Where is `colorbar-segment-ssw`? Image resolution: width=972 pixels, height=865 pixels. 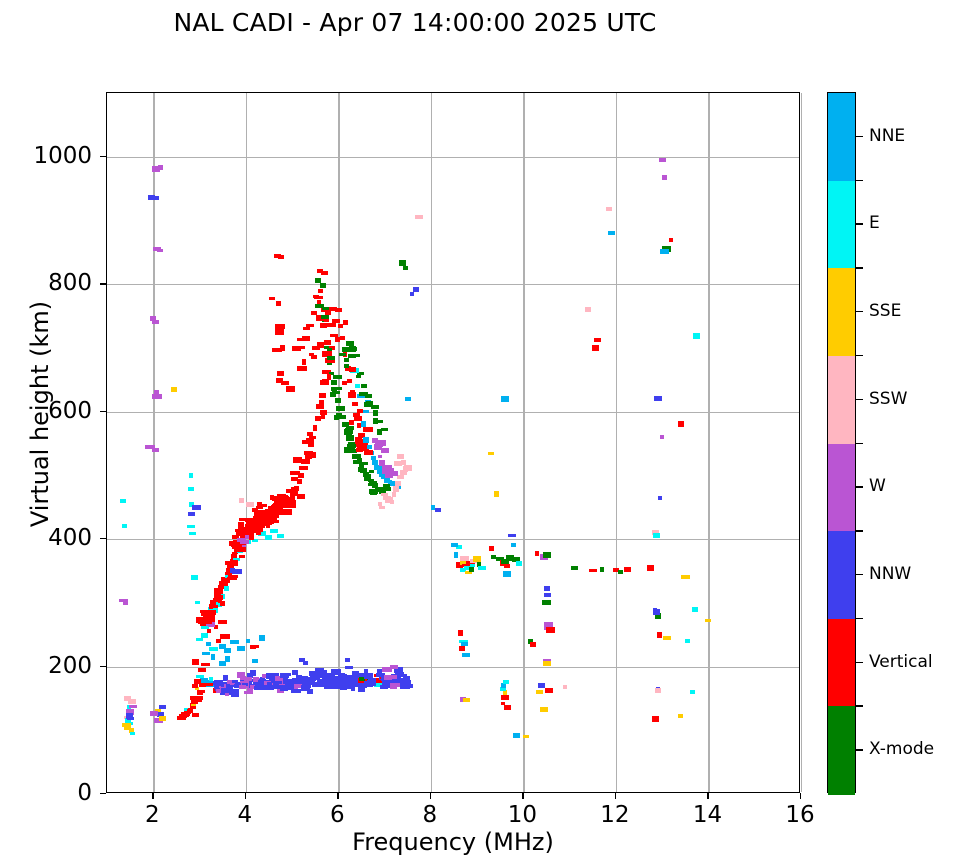
colorbar-segment-ssw is located at coordinates (841, 400).